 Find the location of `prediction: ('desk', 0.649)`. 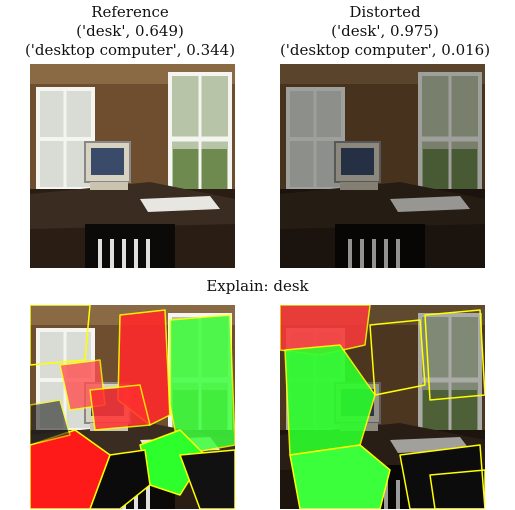

prediction: ('desk', 0.649) is located at coordinates (130, 31).